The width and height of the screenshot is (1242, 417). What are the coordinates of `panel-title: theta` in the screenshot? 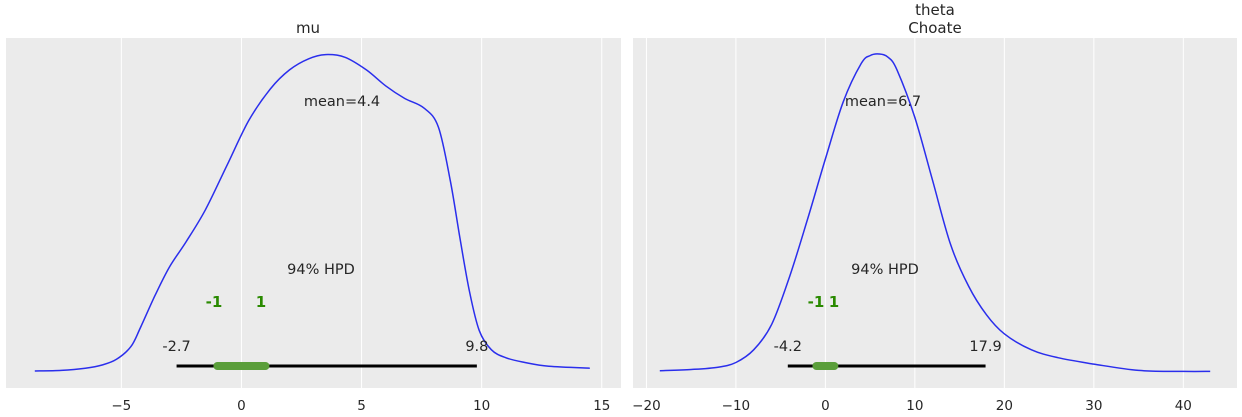 It's located at (935, 10).